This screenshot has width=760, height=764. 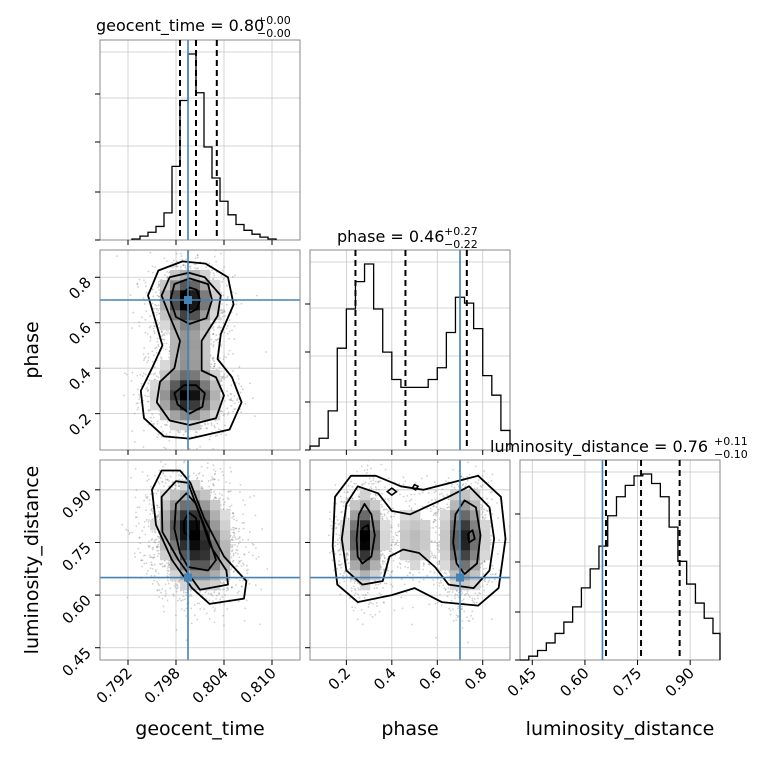 I want to click on histogram-panel-geocent-time, so click(x=197, y=140).